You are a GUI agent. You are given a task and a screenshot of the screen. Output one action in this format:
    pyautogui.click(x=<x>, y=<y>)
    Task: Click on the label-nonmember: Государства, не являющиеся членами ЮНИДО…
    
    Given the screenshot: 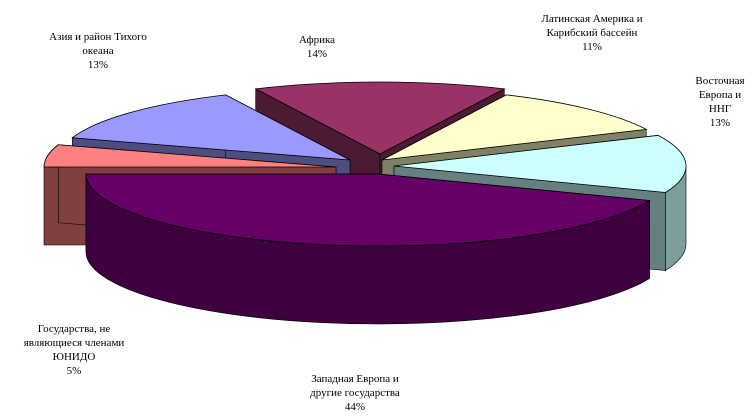 What is the action you would take?
    pyautogui.click(x=74, y=350)
    